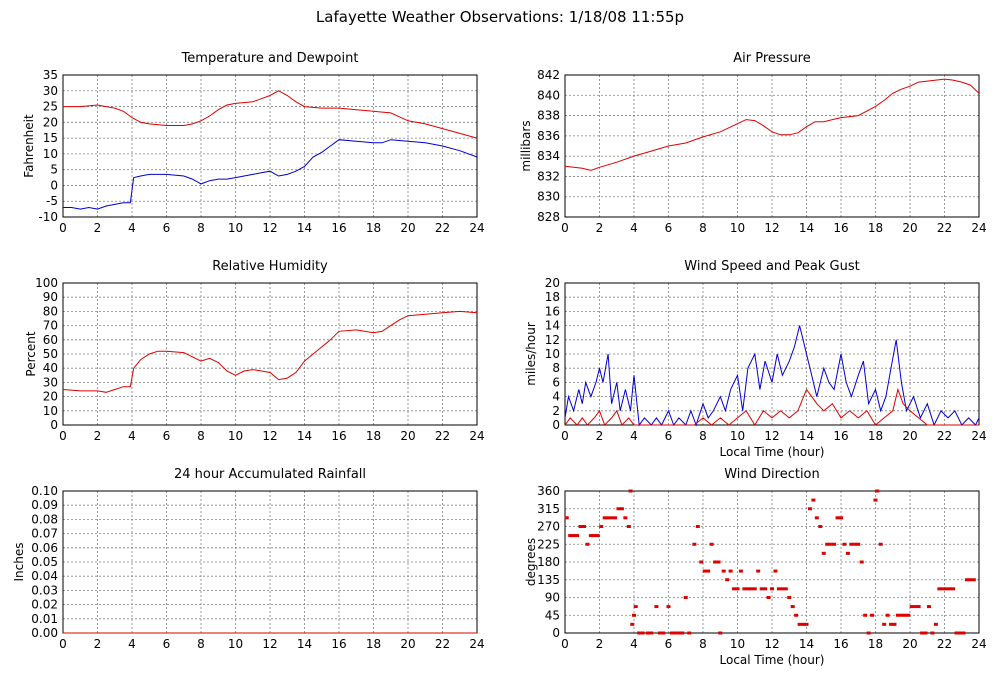  I want to click on y-tick-label: 14, so click(552, 326).